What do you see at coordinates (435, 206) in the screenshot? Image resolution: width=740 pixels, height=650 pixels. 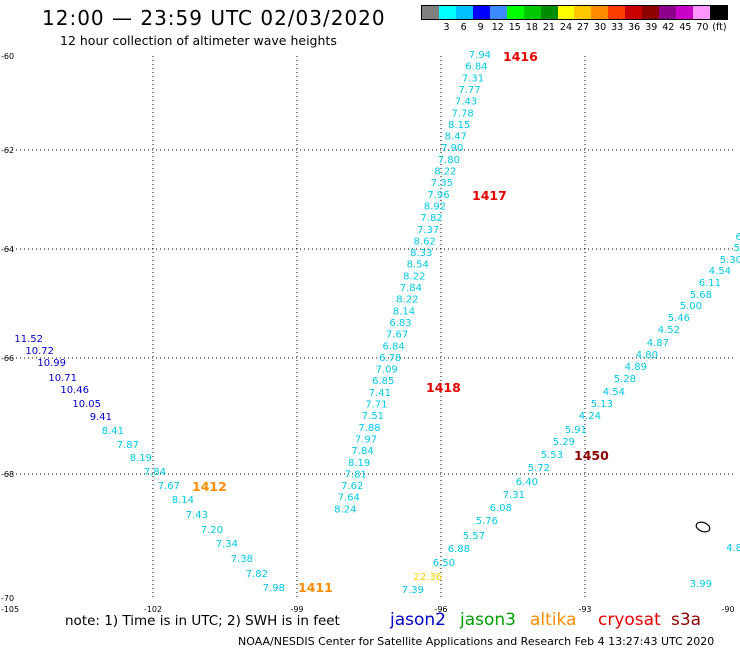 I see `wave-height-label: 8.92` at bounding box center [435, 206].